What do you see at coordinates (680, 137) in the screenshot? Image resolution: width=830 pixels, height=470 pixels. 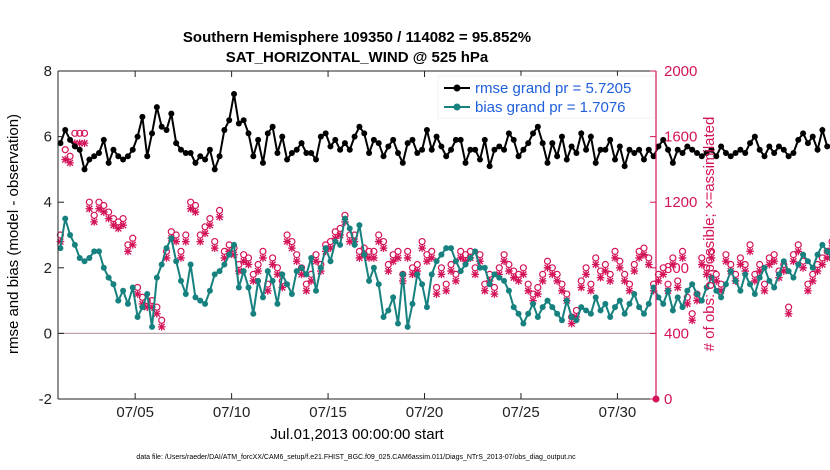 I see `y2-tick-label: 1600` at bounding box center [680, 137].